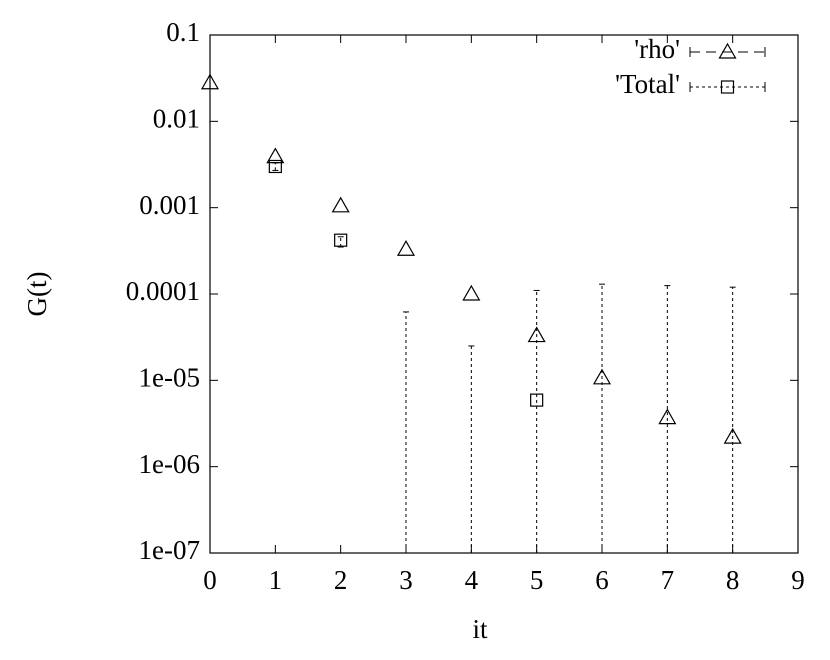  I want to click on legend-label: 'Total', so click(647, 84).